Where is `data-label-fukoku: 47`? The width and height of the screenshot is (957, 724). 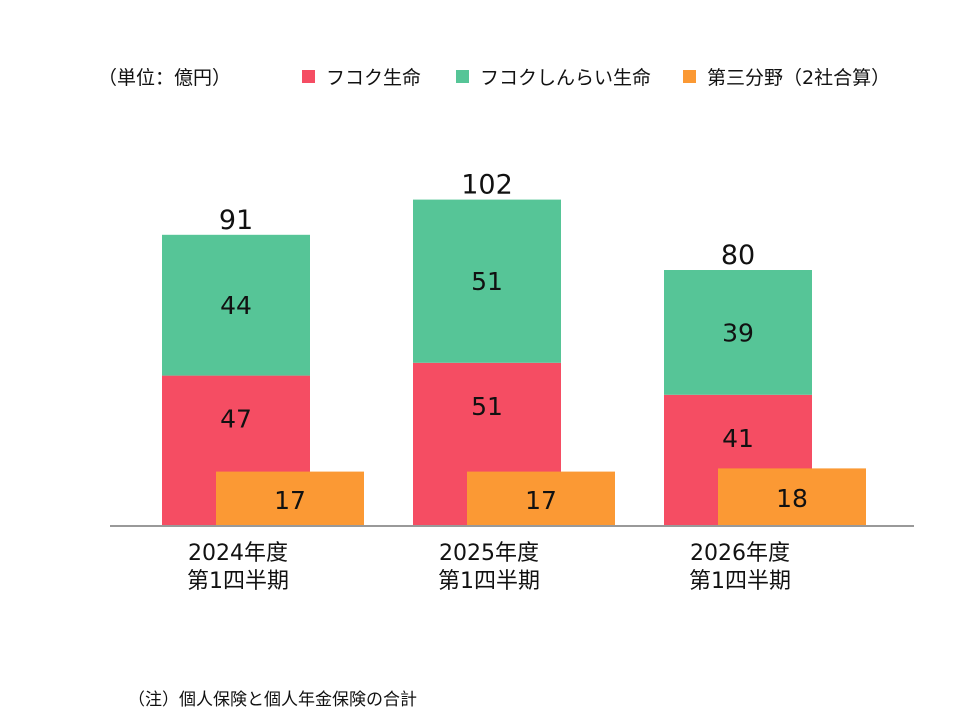 data-label-fukoku: 47 is located at coordinates (236, 419).